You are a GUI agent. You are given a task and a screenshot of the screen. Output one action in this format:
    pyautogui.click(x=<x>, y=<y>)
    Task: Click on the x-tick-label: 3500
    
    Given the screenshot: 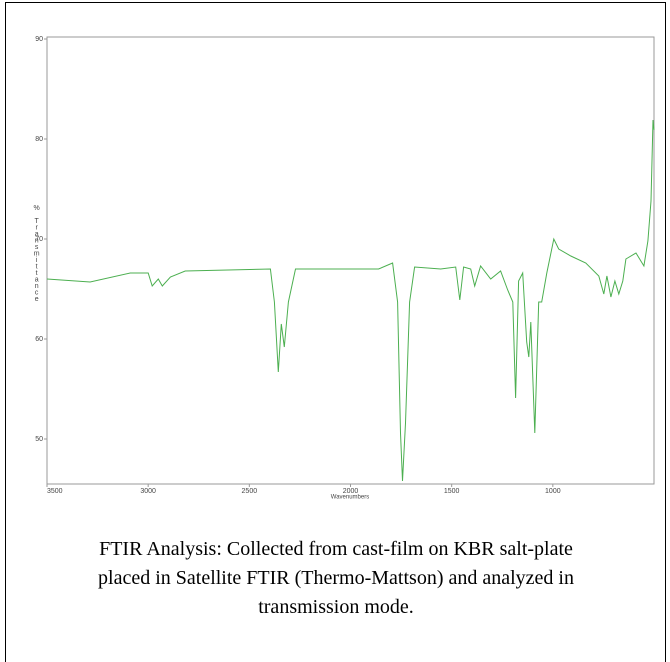 What is the action you would take?
    pyautogui.click(x=55, y=491)
    